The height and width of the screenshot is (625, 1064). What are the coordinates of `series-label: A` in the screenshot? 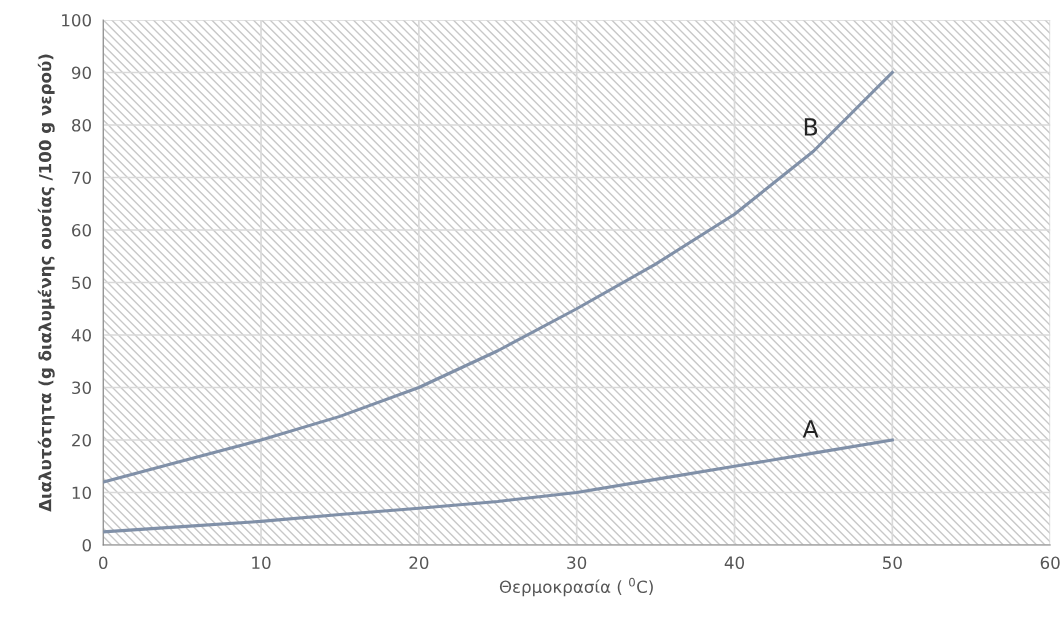 It's located at (810, 429).